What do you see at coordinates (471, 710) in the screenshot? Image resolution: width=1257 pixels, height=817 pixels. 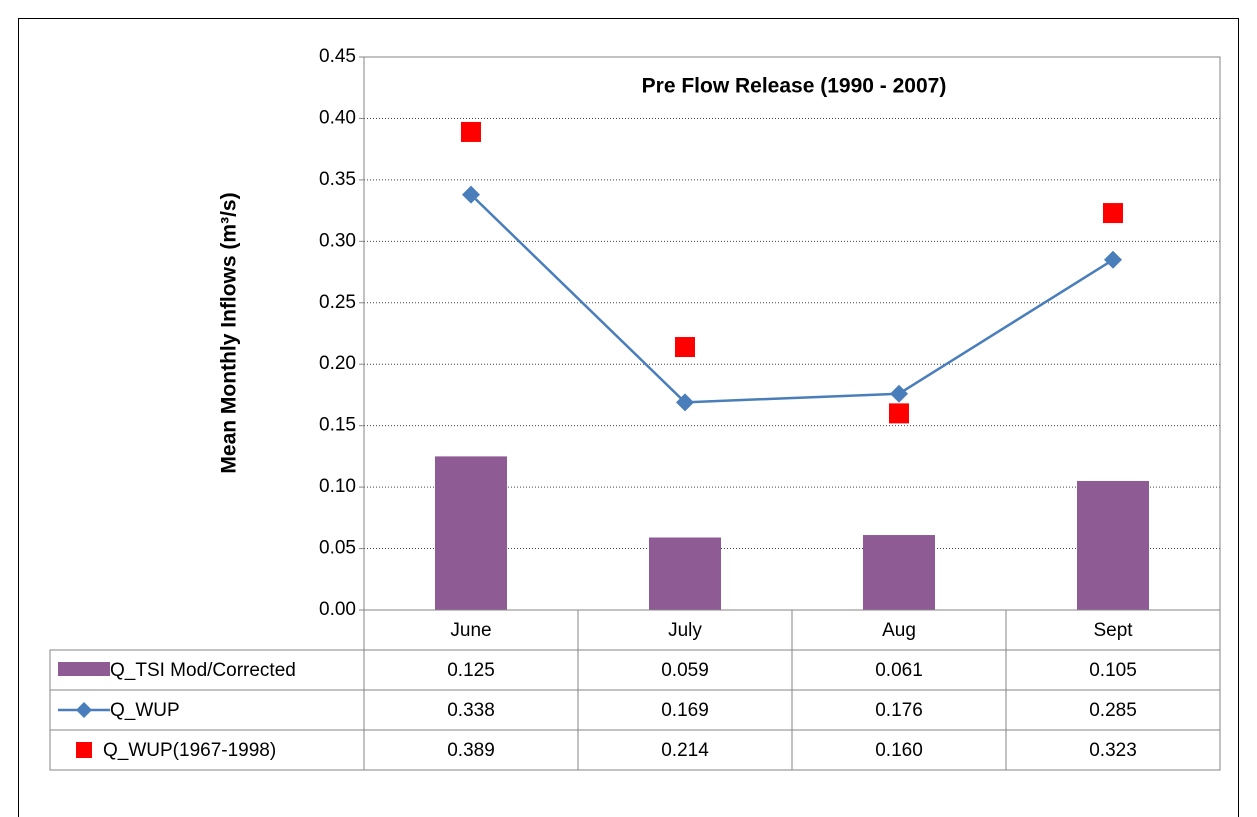 I see `table-value: 0.338` at bounding box center [471, 710].